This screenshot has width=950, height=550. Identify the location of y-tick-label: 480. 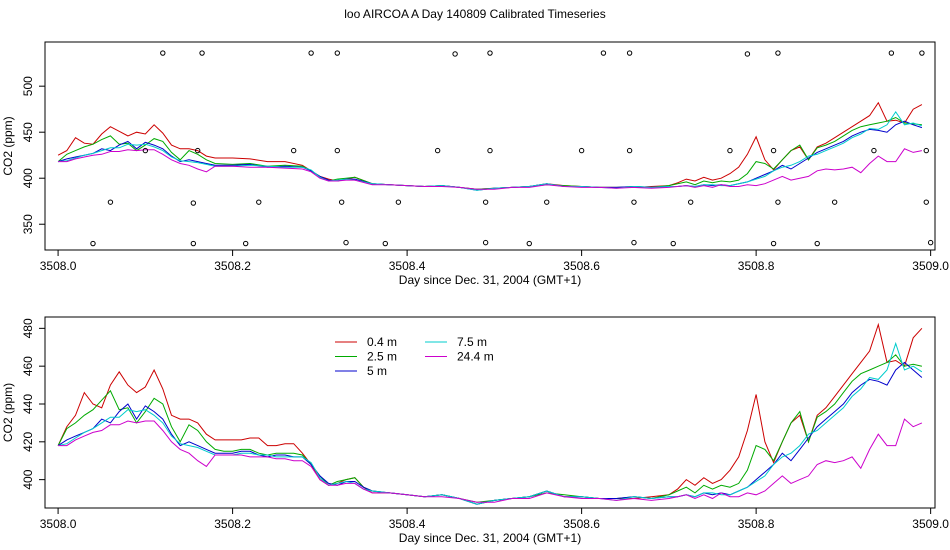
(28, 328).